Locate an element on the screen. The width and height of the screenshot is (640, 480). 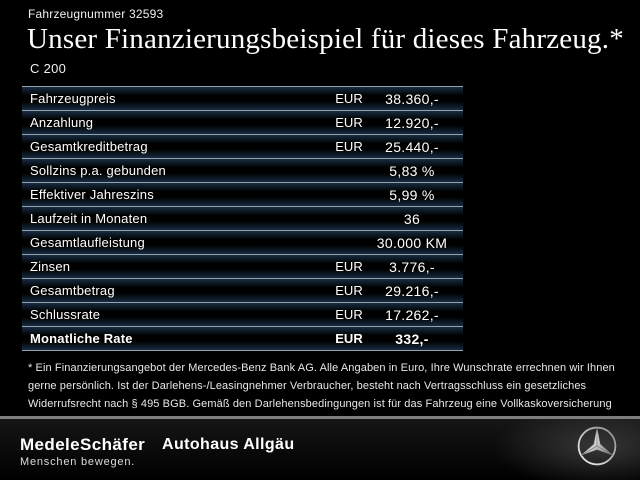
row-label: Gesamtlaufleistung is located at coordinates (87, 242).